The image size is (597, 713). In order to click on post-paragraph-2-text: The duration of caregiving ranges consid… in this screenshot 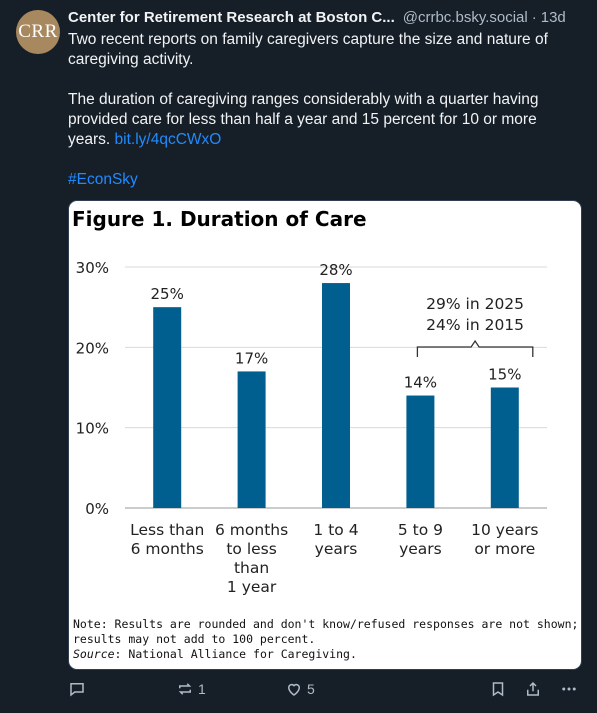, I will do `click(303, 119)`.